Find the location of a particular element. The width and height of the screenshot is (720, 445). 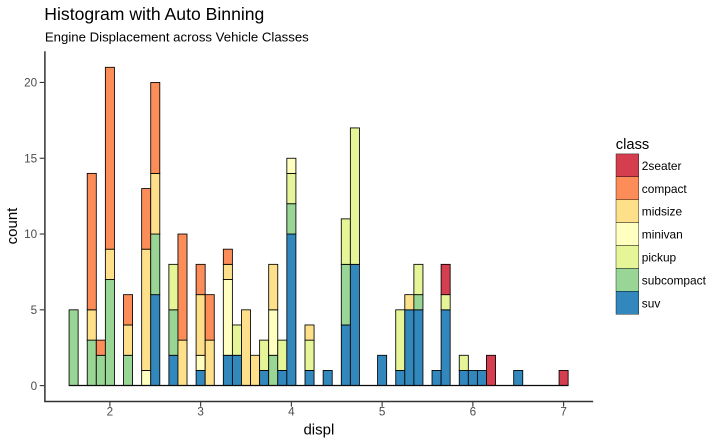

svg-text: 7 is located at coordinates (563, 412).